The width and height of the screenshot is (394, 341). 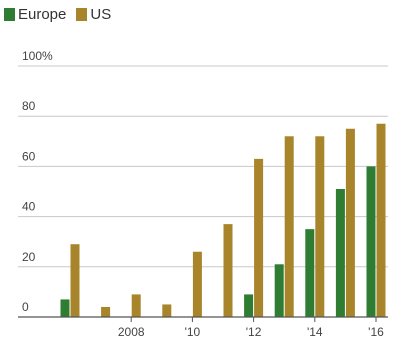 What do you see at coordinates (9, 14) in the screenshot?
I see `legend-swatch-europe` at bounding box center [9, 14].